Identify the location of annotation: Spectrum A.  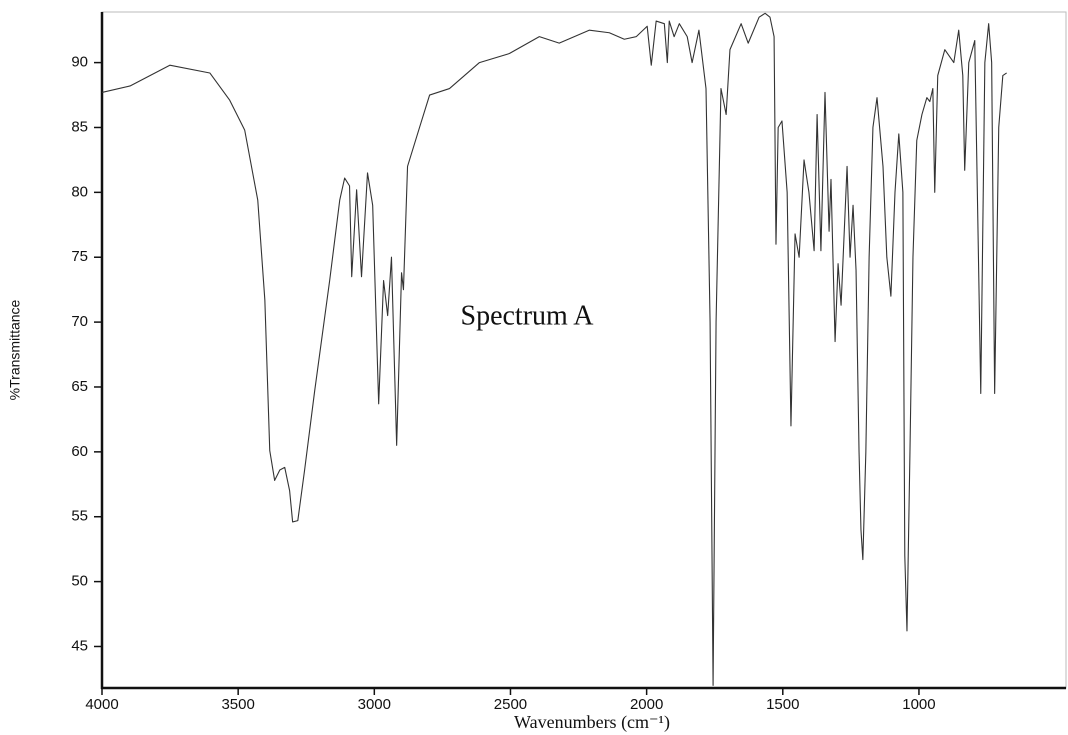
(528, 315).